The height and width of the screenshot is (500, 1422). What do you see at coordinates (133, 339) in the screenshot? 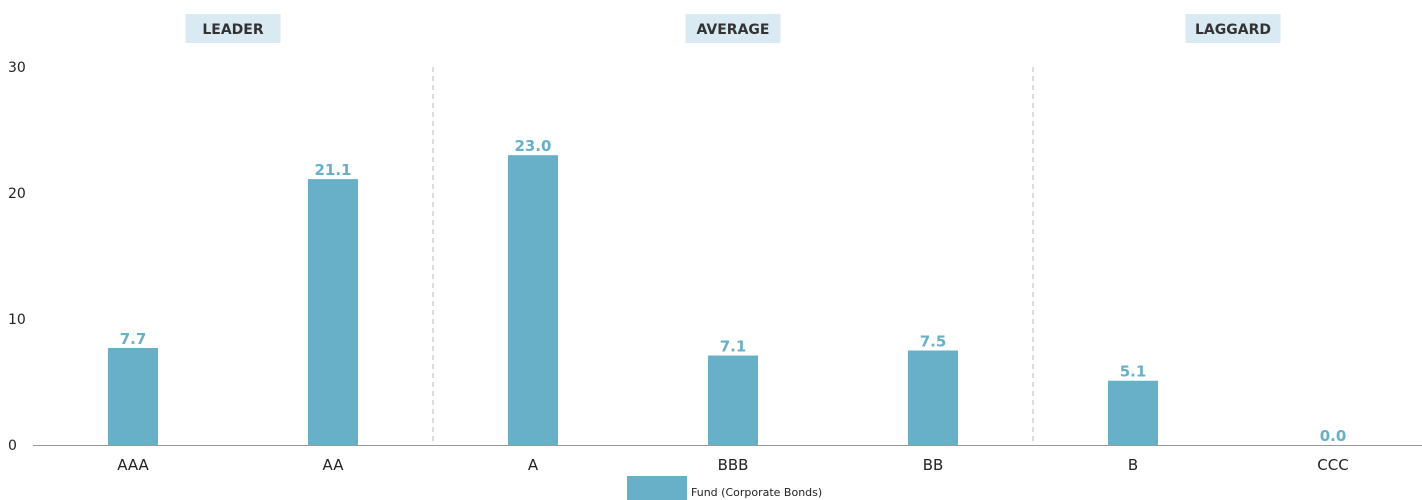
I see `data-label: 7.7` at bounding box center [133, 339].